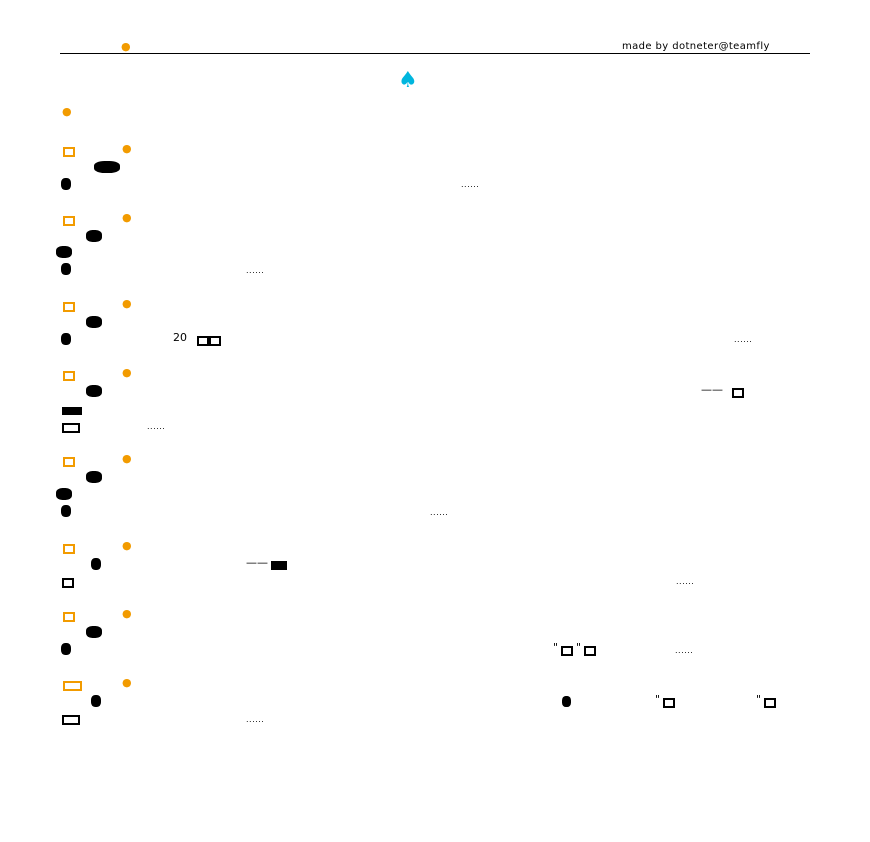  I want to click on entry-2-line-2-icon, so click(64, 253).